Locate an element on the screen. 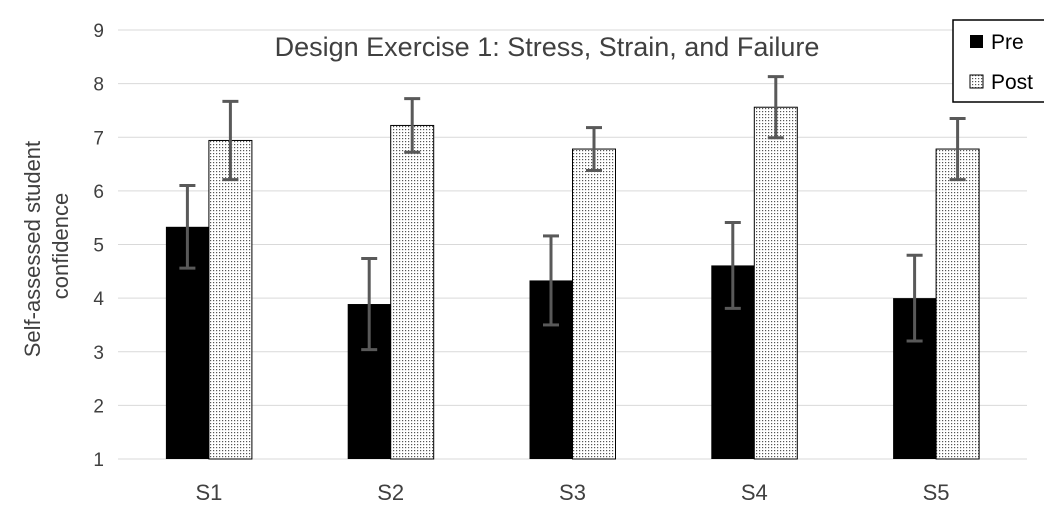 This screenshot has height=507, width=1044. legend-swatch-pre is located at coordinates (976, 41).